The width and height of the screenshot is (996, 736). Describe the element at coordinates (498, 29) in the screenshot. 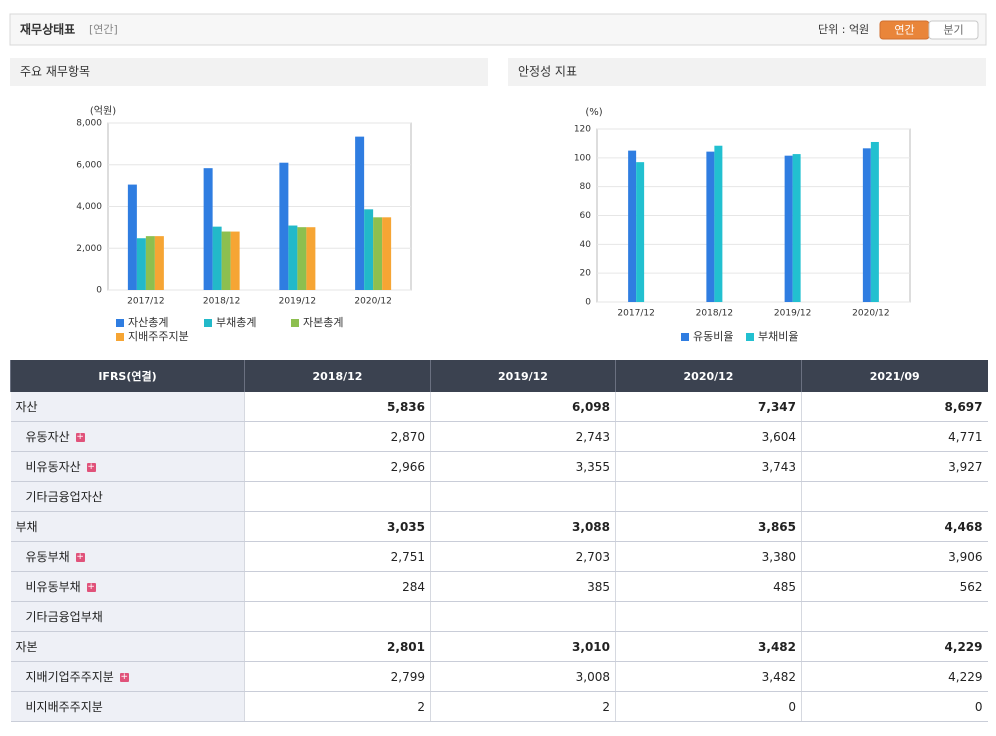

I see `header-bar` at that location.